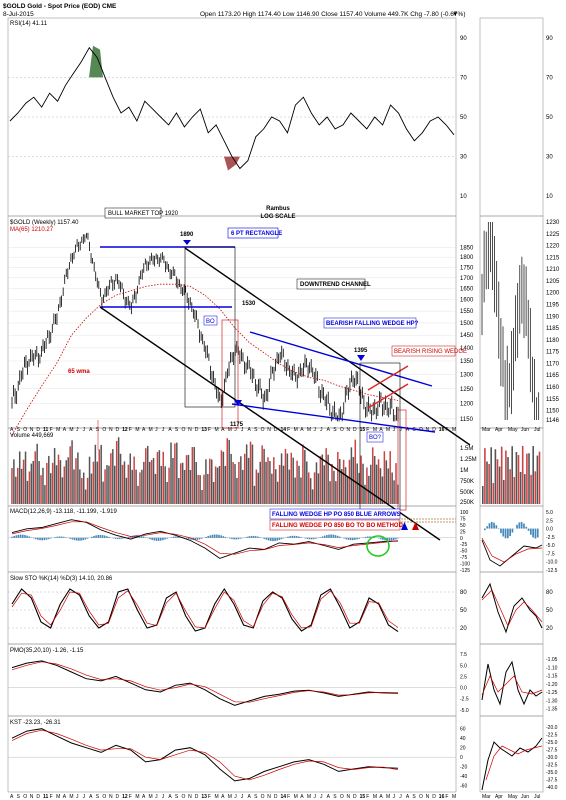 This screenshot has width=566, height=800. I want to click on kst-panel, so click(232, 754).